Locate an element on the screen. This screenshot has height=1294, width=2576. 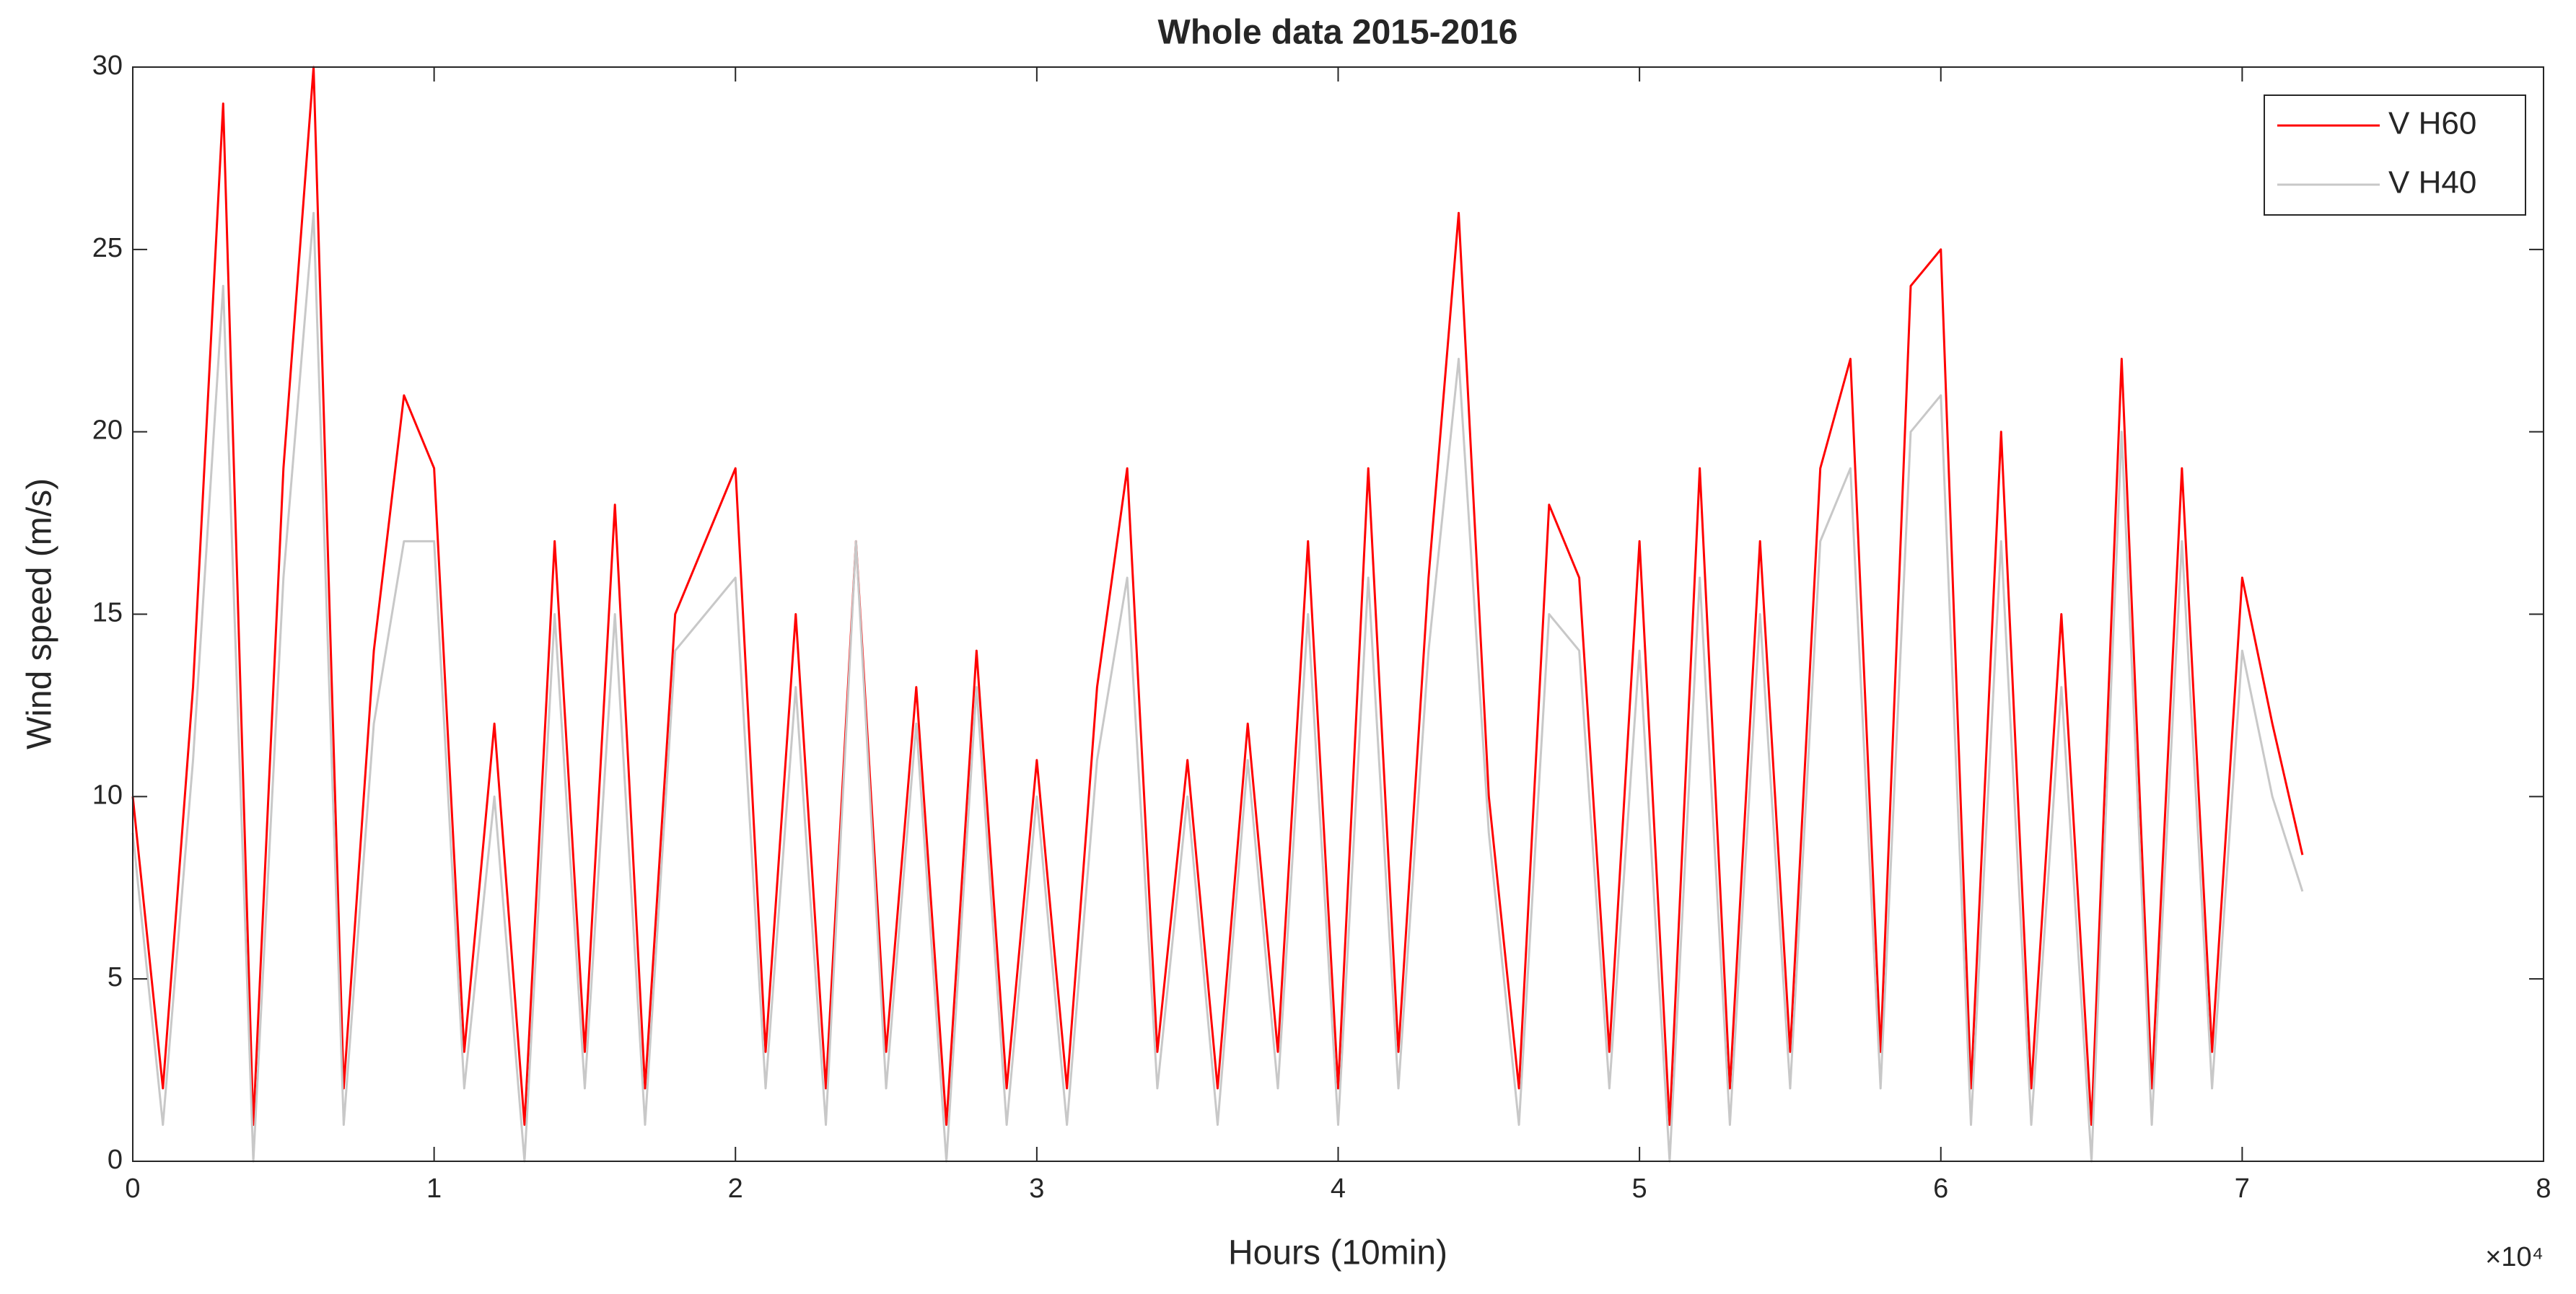
x-tick-label: 2 is located at coordinates (735, 1189).